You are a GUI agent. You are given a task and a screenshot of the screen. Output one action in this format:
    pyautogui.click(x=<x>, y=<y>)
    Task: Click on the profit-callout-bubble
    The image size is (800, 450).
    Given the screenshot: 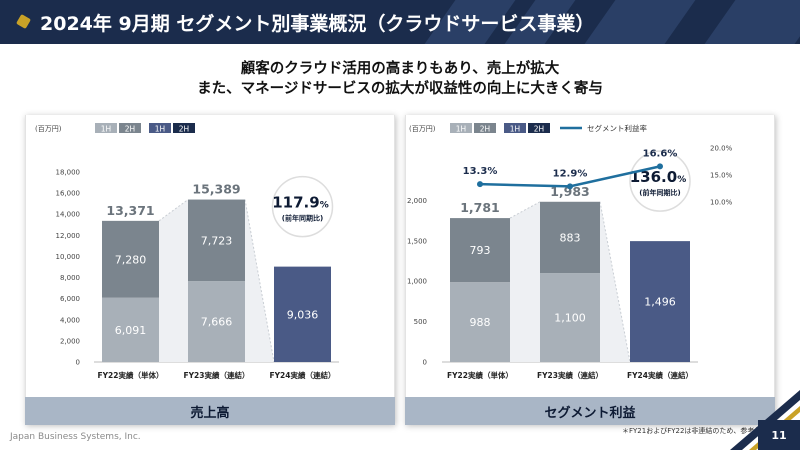 What is the action you would take?
    pyautogui.click(x=660, y=181)
    